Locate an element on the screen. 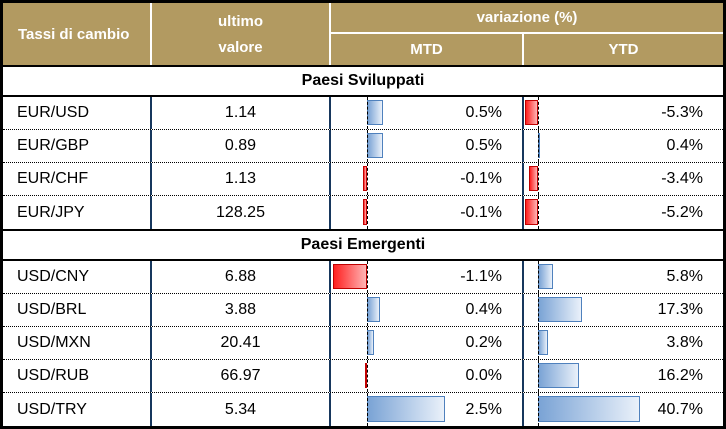  currency-pair: USD/CNY is located at coordinates (77, 277).